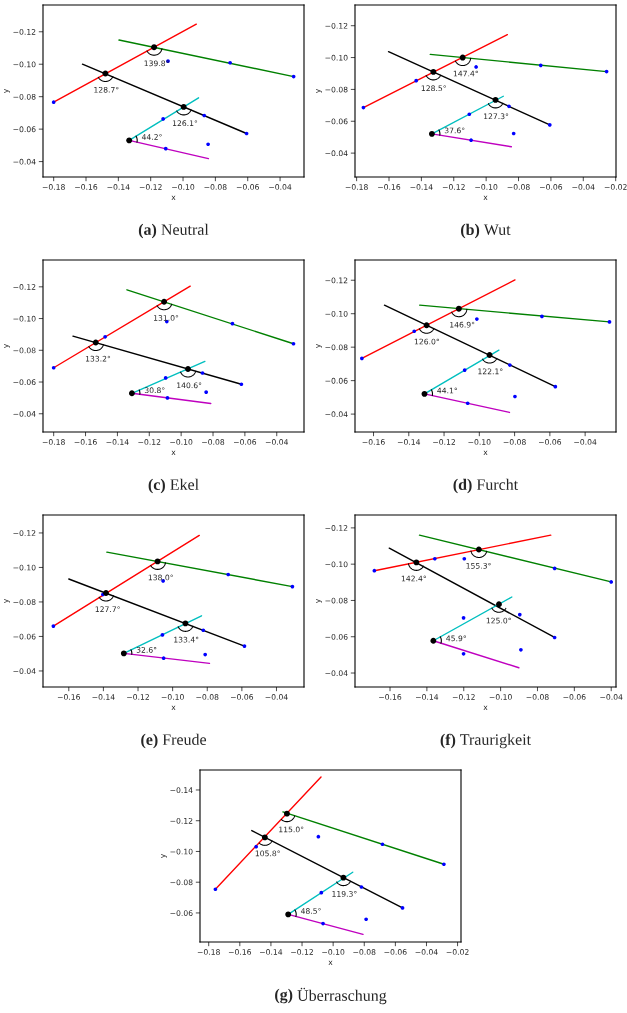 This screenshot has height=1013, width=627. I want to click on text: (f) Traurigkeit, so click(485, 741).